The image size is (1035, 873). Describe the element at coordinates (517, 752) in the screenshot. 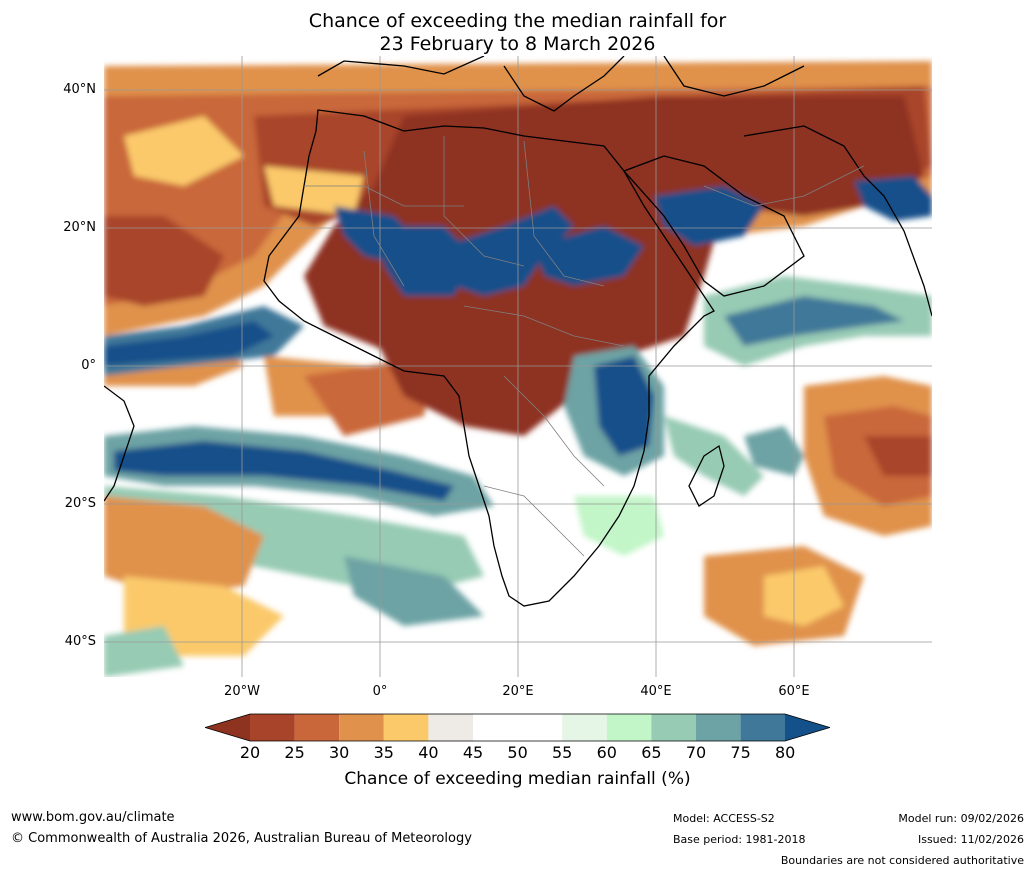

I see `colorbar-tick: 50` at that location.